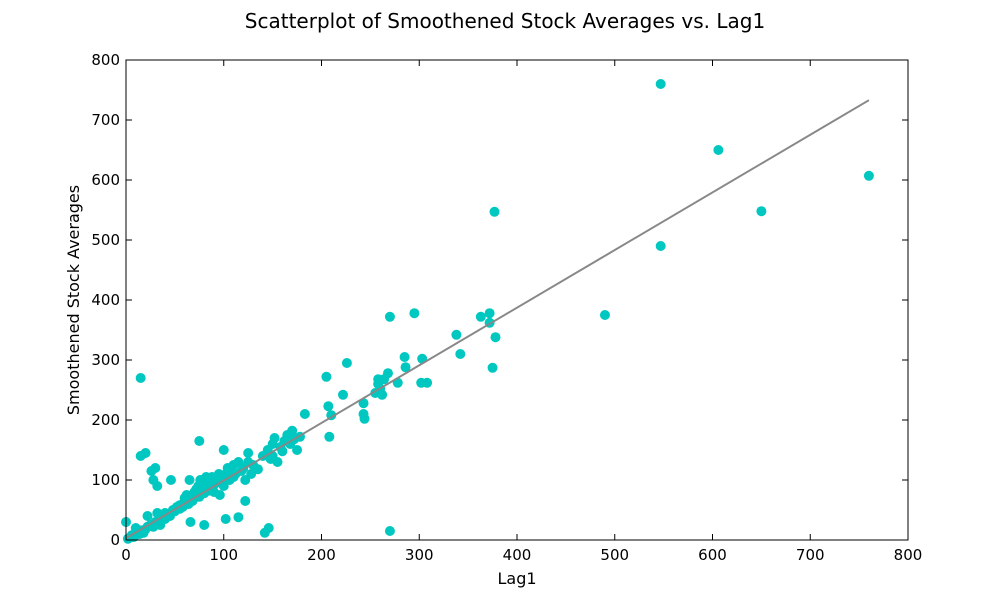 The height and width of the screenshot is (604, 1008). Describe the element at coordinates (105, 360) in the screenshot. I see `y-tick-label: 300` at that location.